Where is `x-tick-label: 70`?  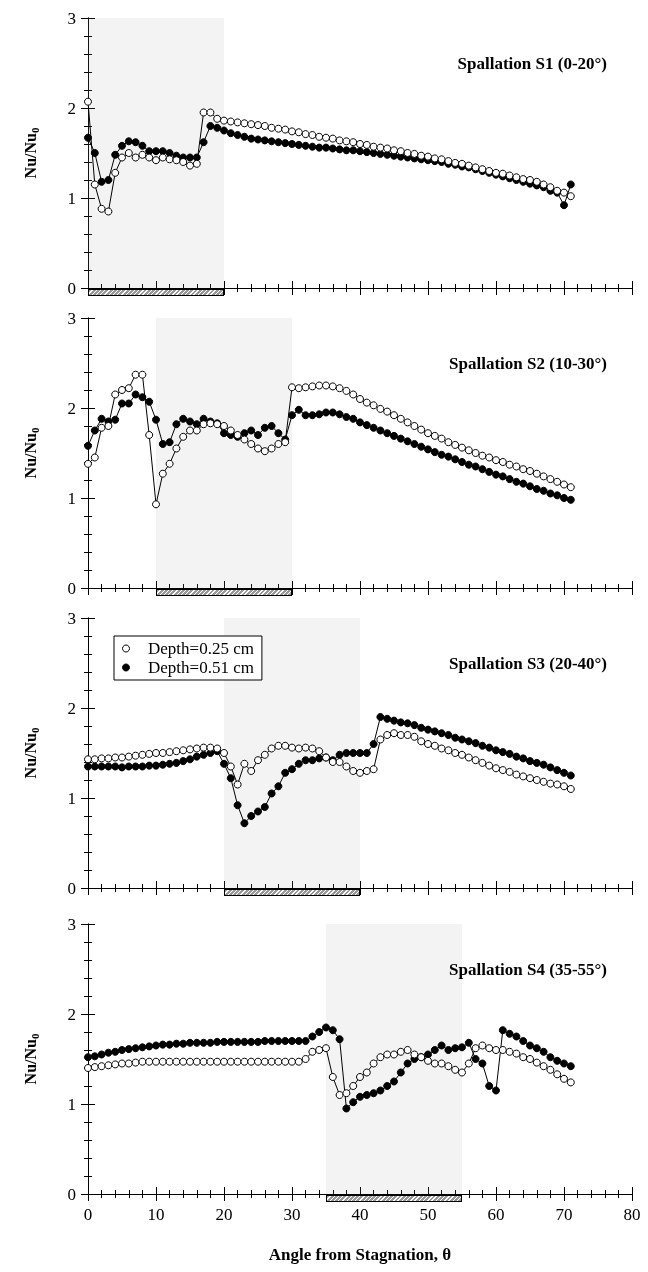 x-tick-label: 70 is located at coordinates (564, 1214).